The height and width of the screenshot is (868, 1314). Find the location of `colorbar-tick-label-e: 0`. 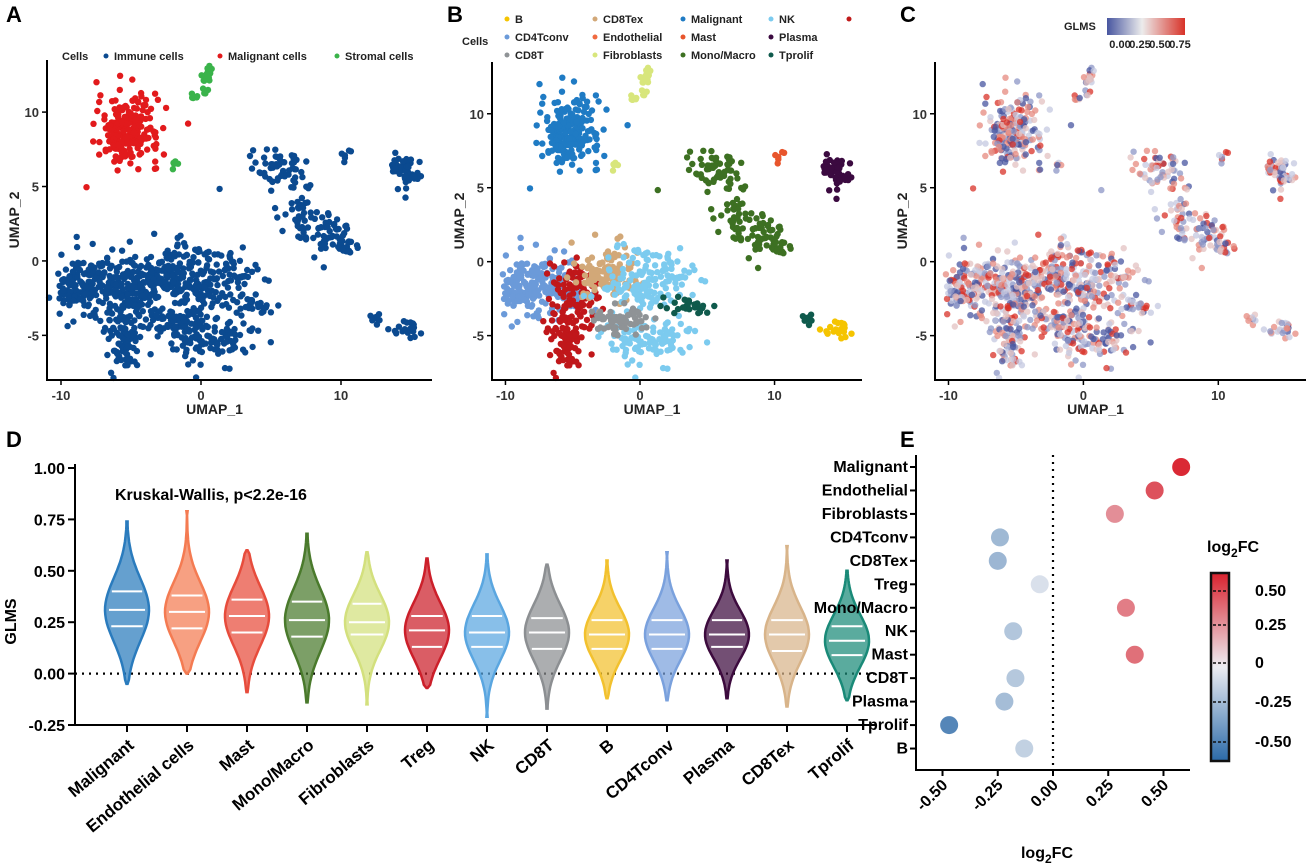

colorbar-tick-label-e: 0 is located at coordinates (1259, 663).